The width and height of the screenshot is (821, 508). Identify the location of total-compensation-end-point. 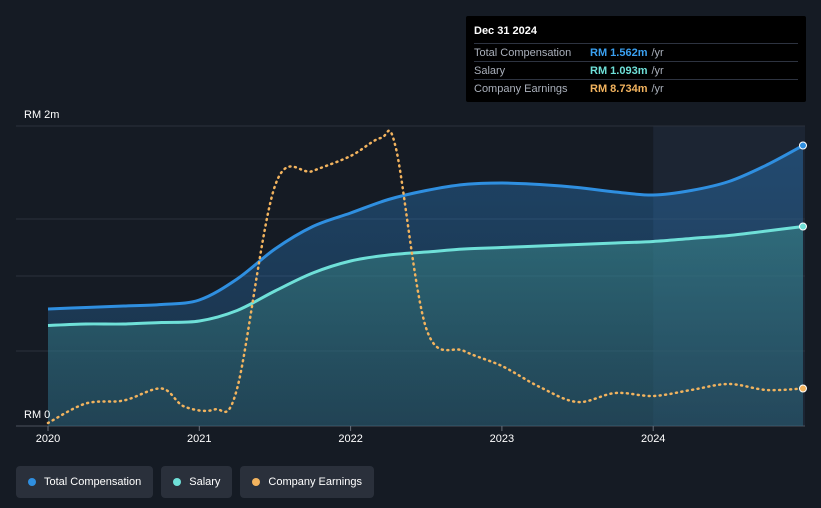
(802, 145).